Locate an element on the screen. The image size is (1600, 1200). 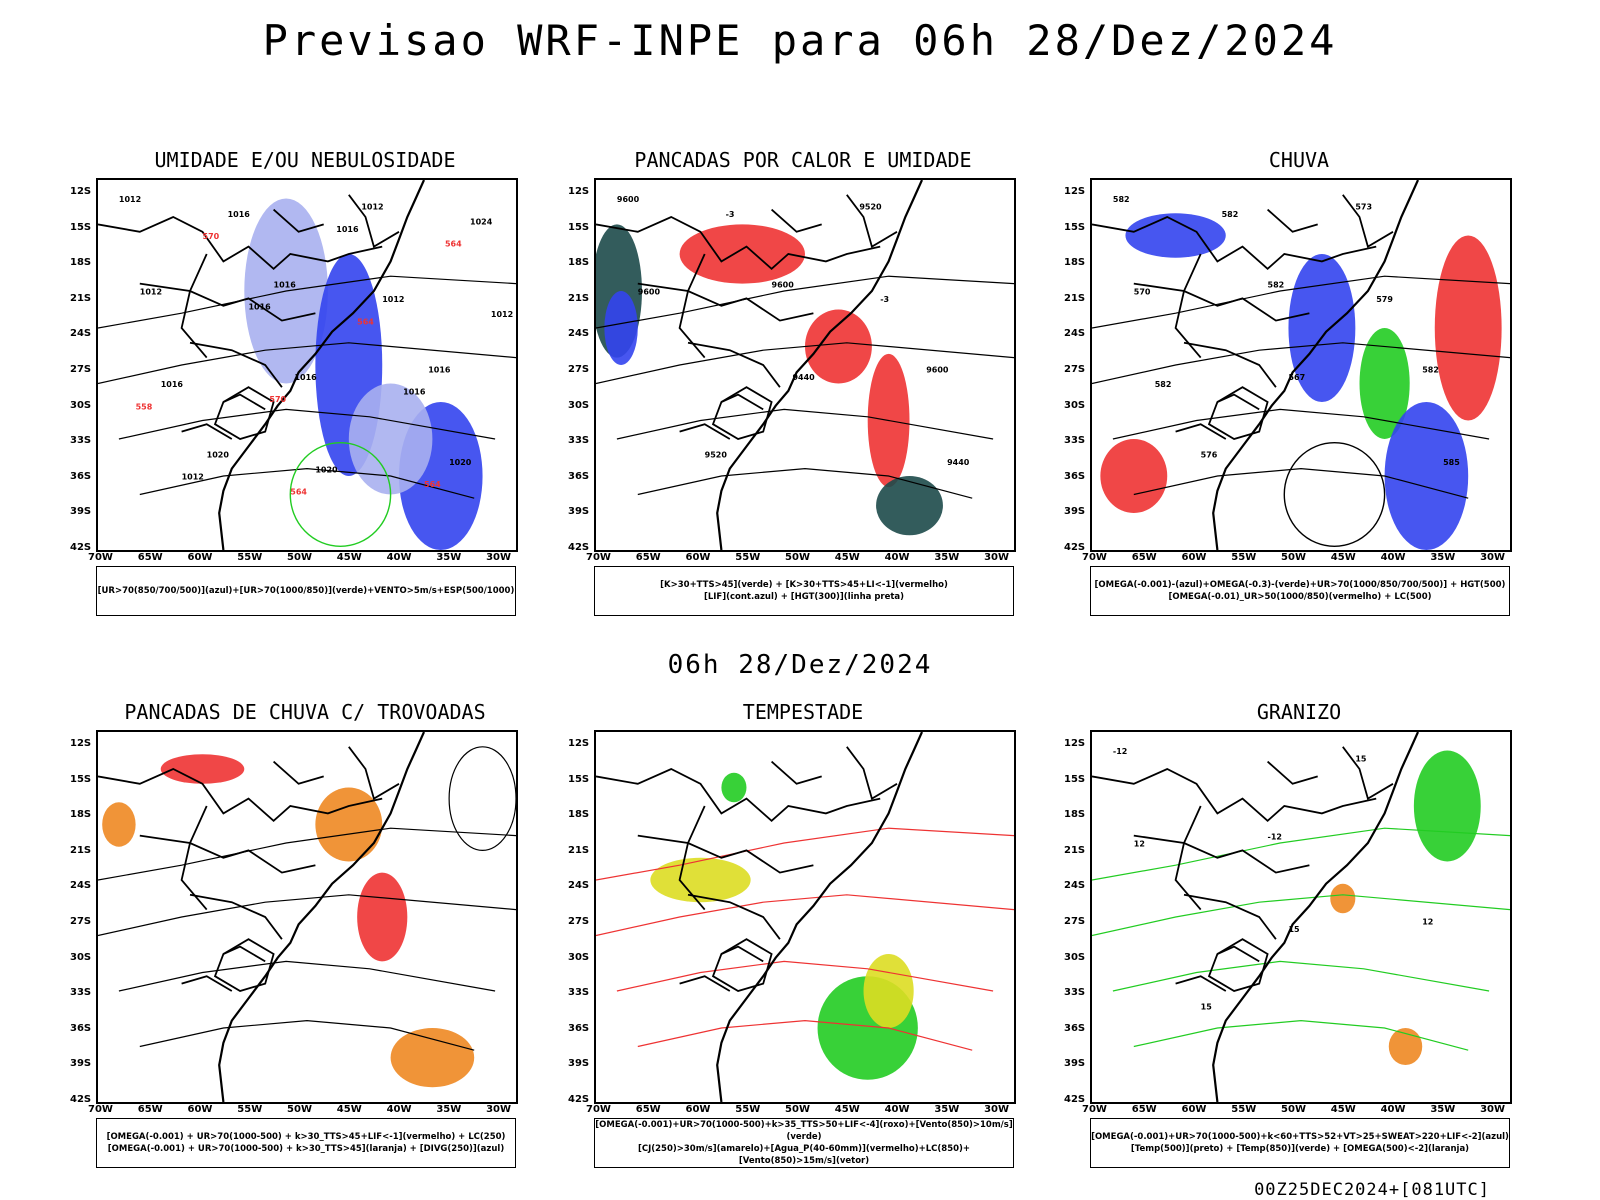
longitude-label: 55W is located at coordinates (748, 1109).